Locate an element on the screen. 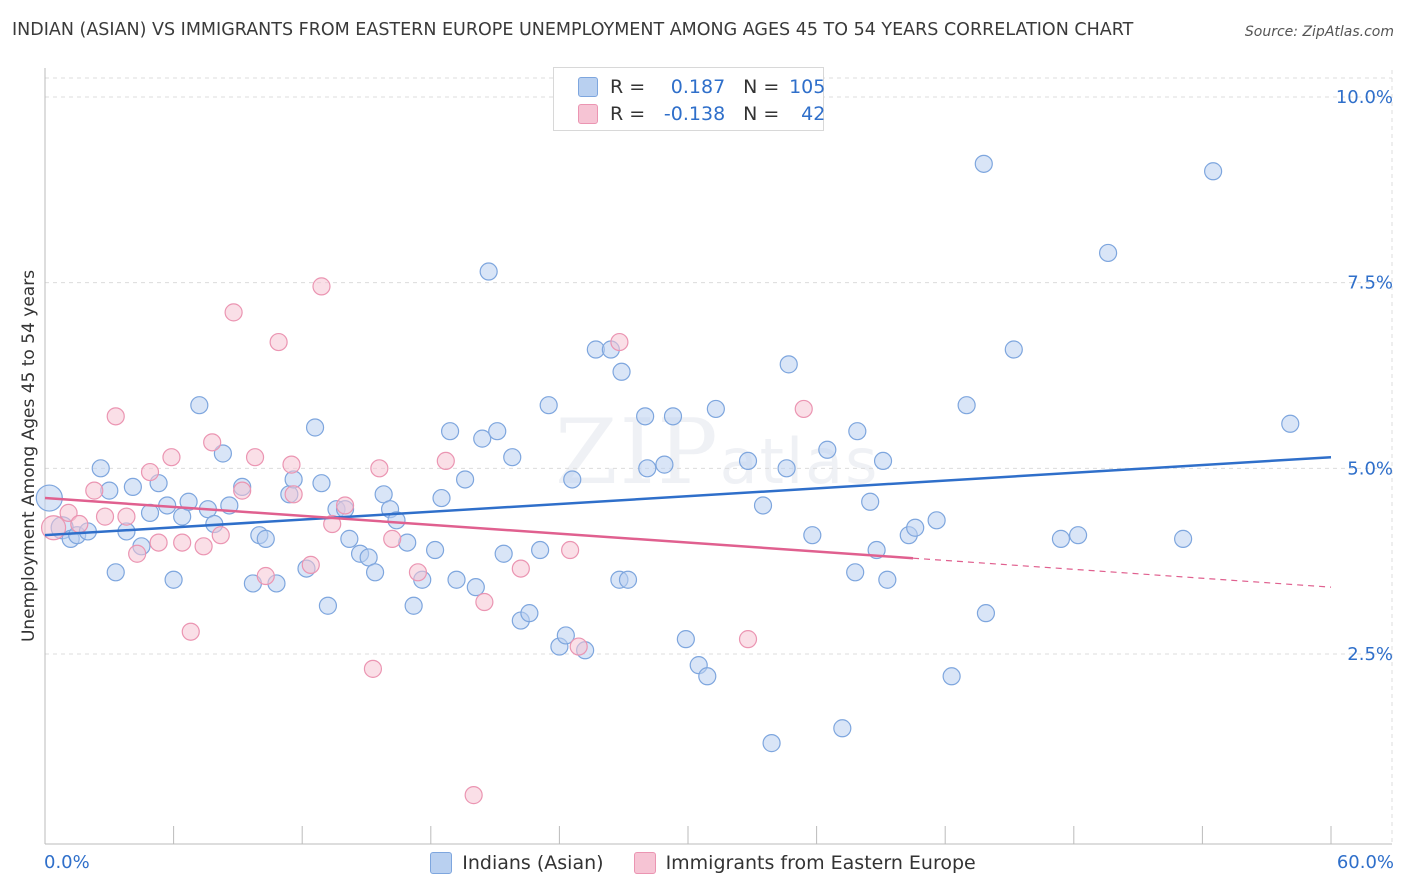  legend-r-label-2: R = is located at coordinates (628, 114).